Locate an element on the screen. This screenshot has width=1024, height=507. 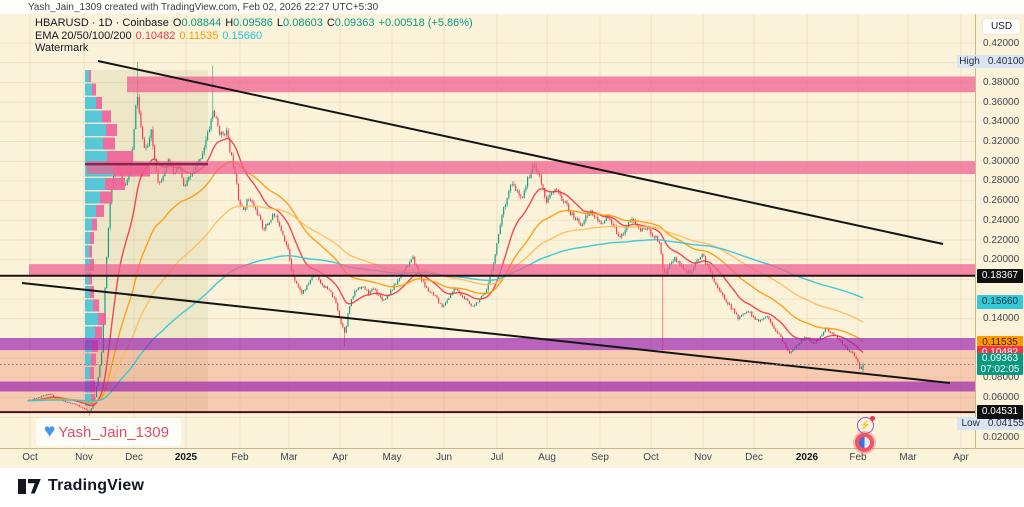
low-marker: Low 0.04155 is located at coordinates (990, 423).